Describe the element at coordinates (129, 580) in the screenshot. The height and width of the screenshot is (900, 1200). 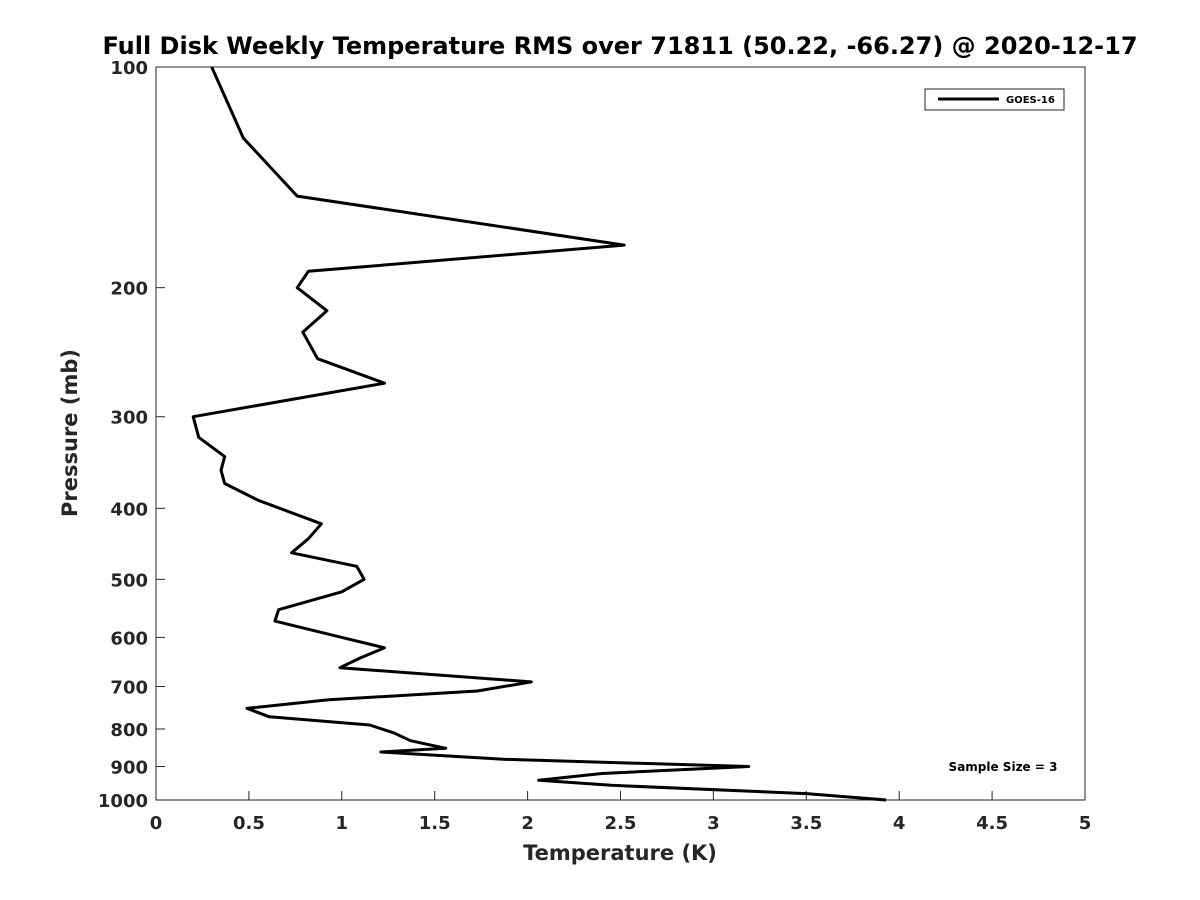
I see `y-tick-label: 500` at that location.